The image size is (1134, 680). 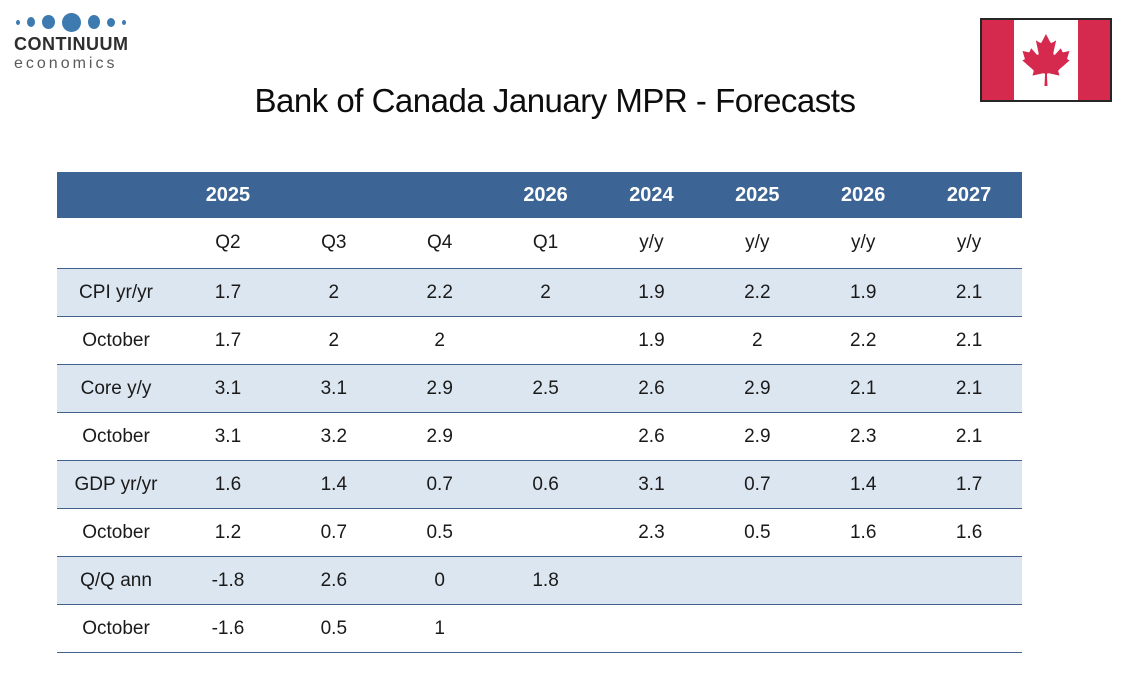 I want to click on flag-red-band-left, so click(x=998, y=60).